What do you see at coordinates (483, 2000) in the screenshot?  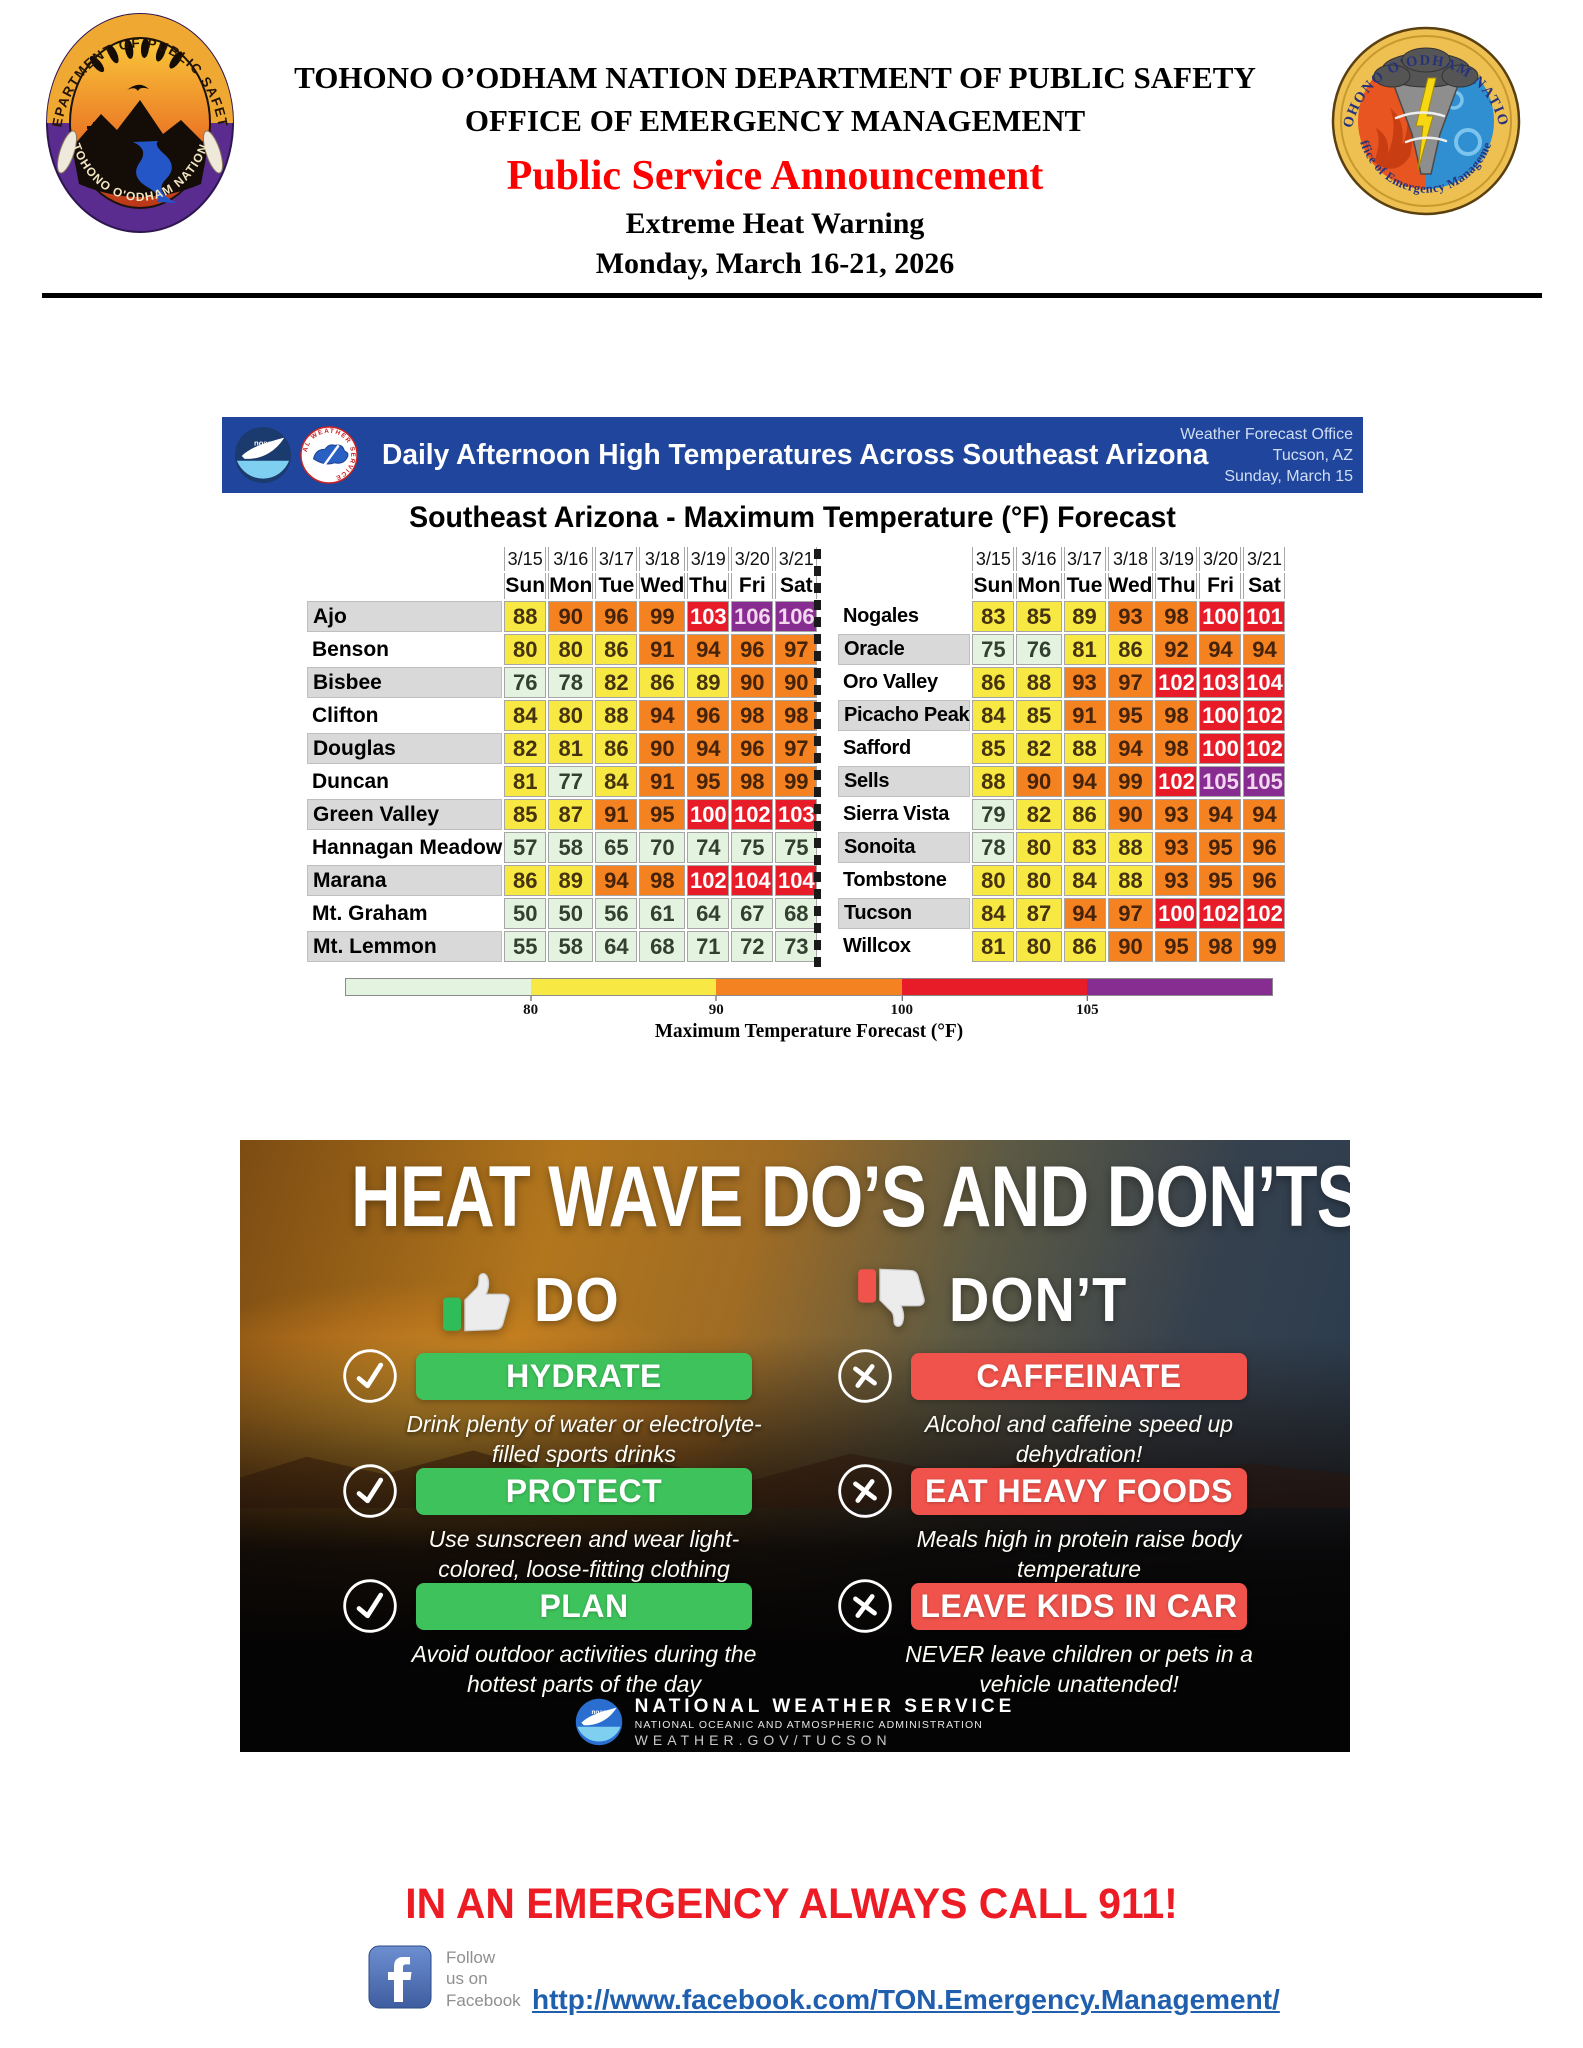 I see `facebook-caption-line3: Facebook` at bounding box center [483, 2000].